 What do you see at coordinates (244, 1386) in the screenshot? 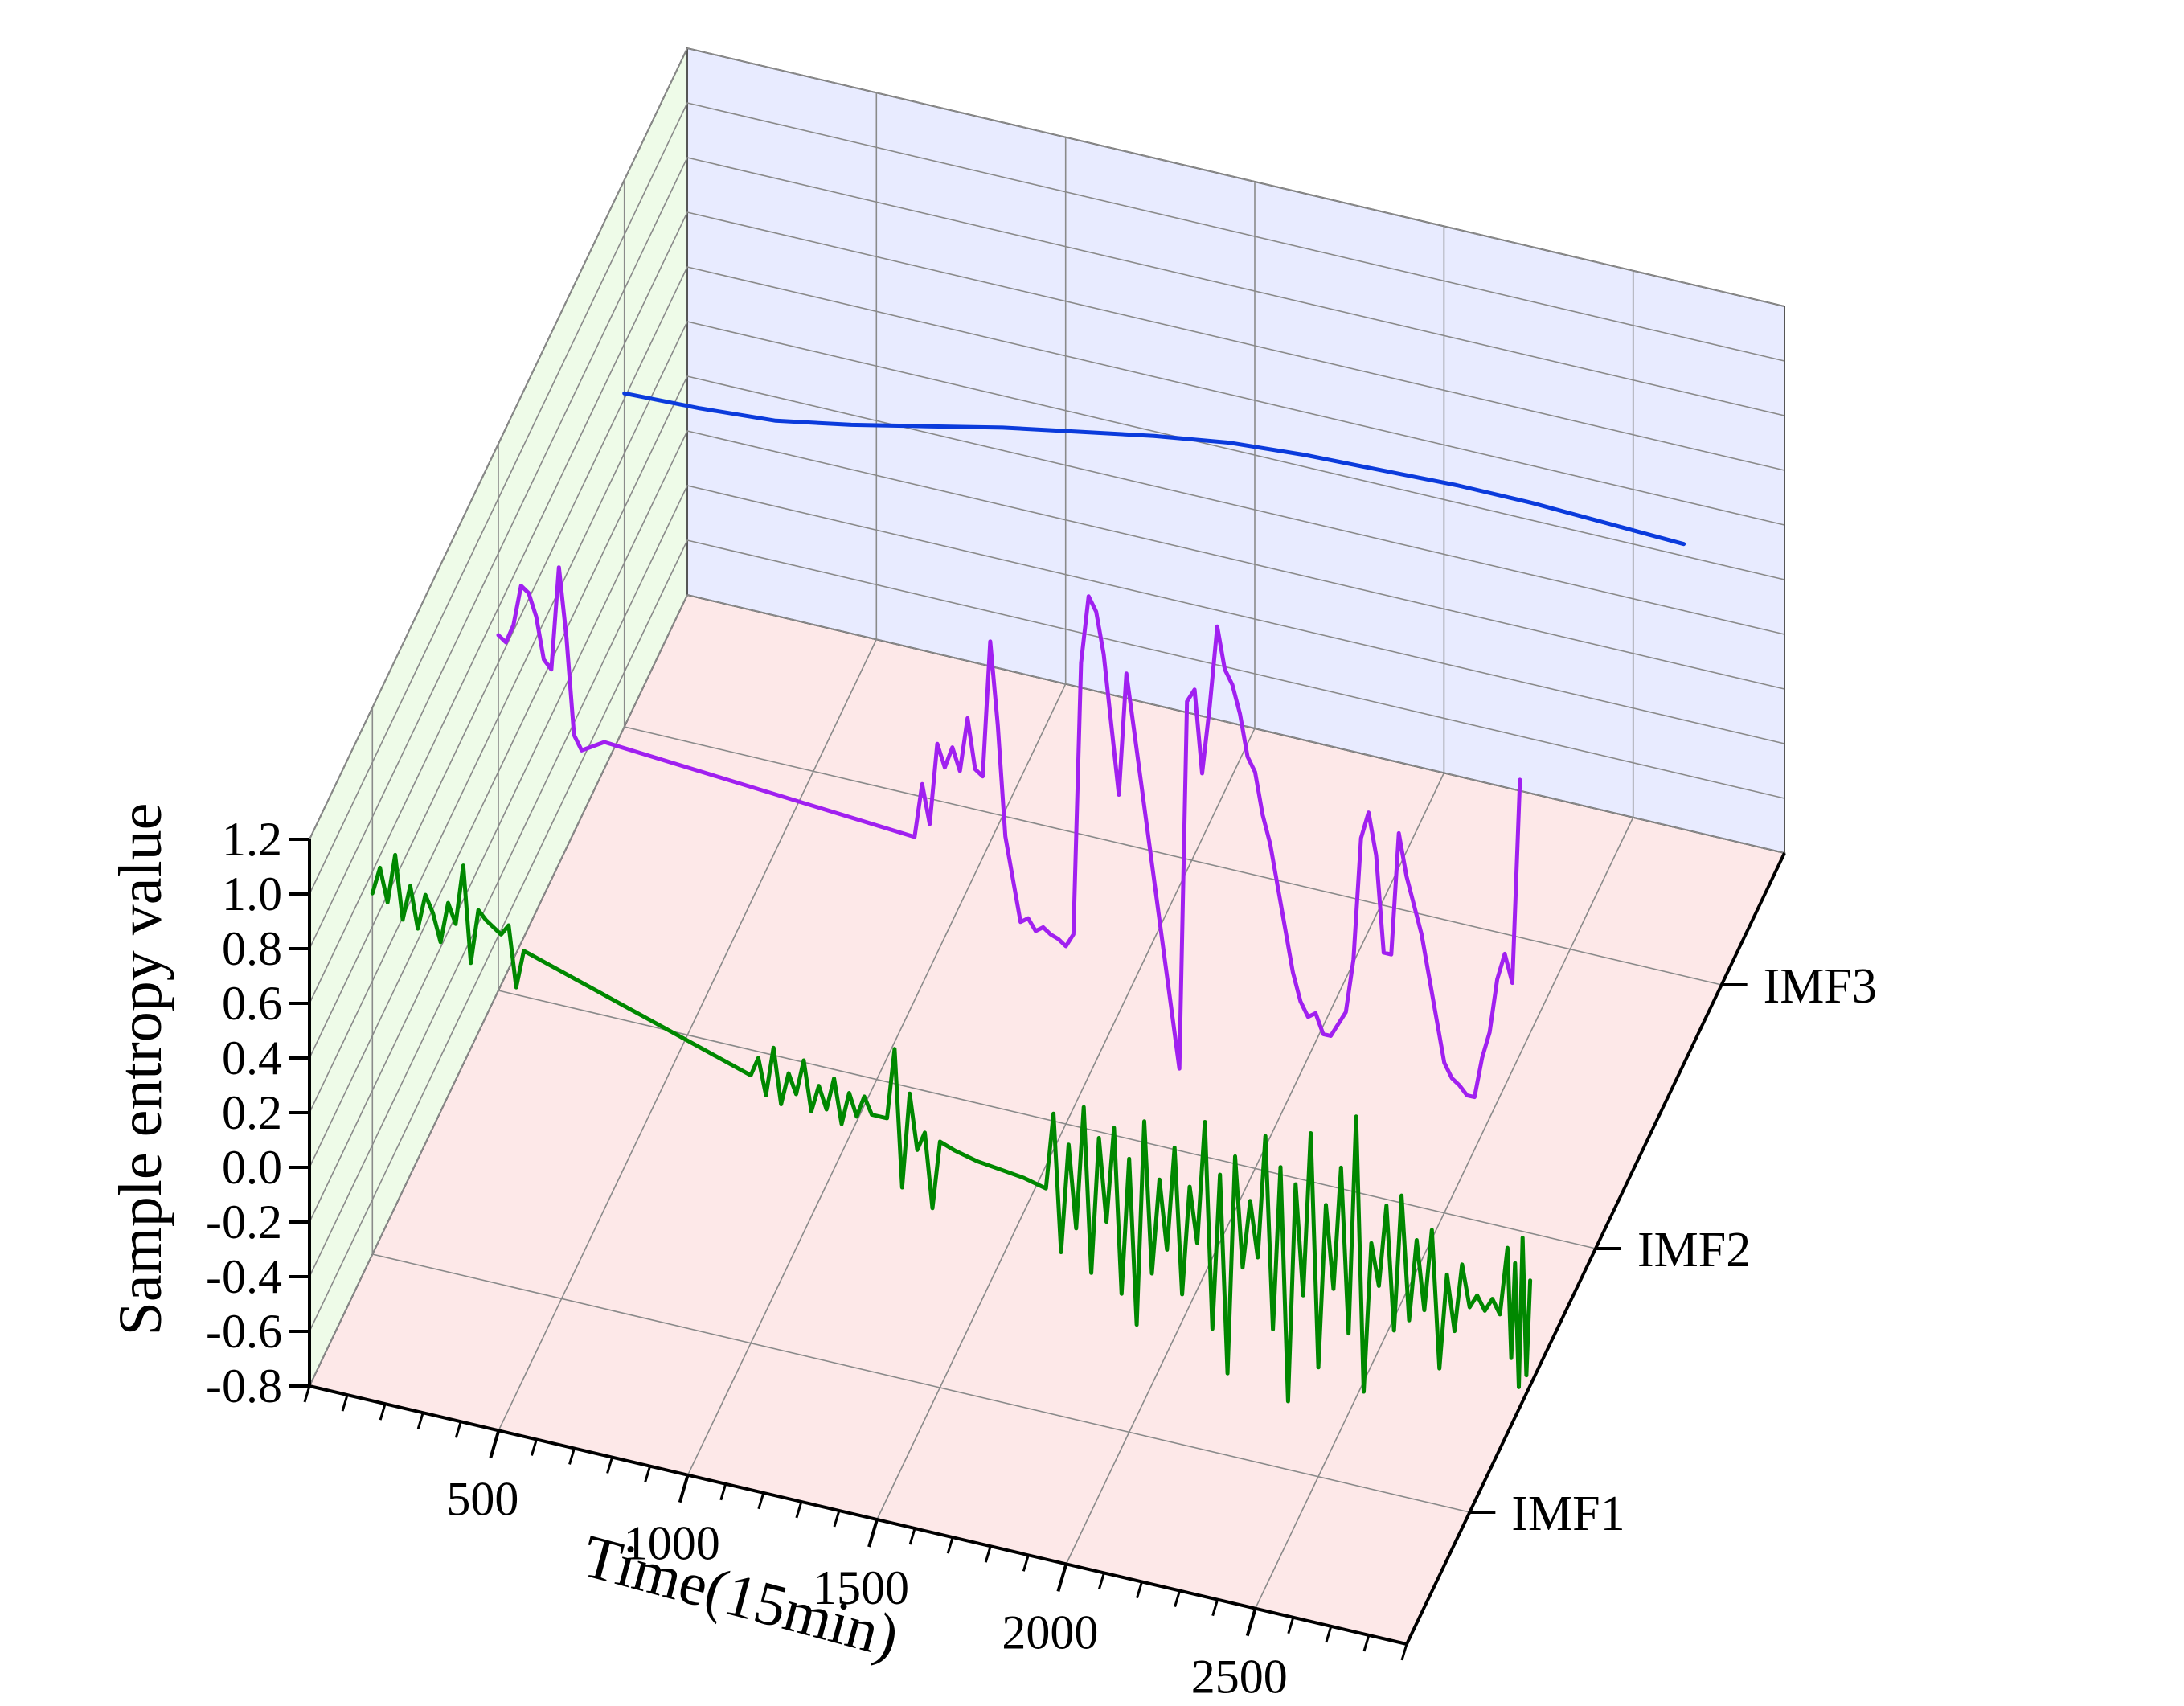
I see `y-tick-label: -0.8` at bounding box center [244, 1386].